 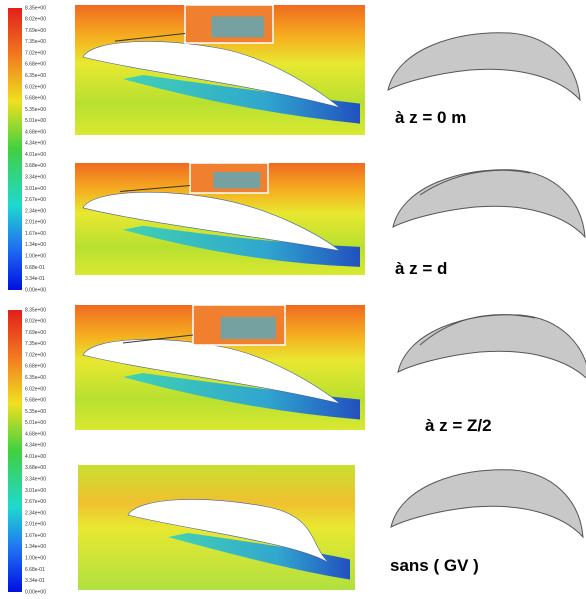 I want to click on case-label: à z = d, so click(x=421, y=268).